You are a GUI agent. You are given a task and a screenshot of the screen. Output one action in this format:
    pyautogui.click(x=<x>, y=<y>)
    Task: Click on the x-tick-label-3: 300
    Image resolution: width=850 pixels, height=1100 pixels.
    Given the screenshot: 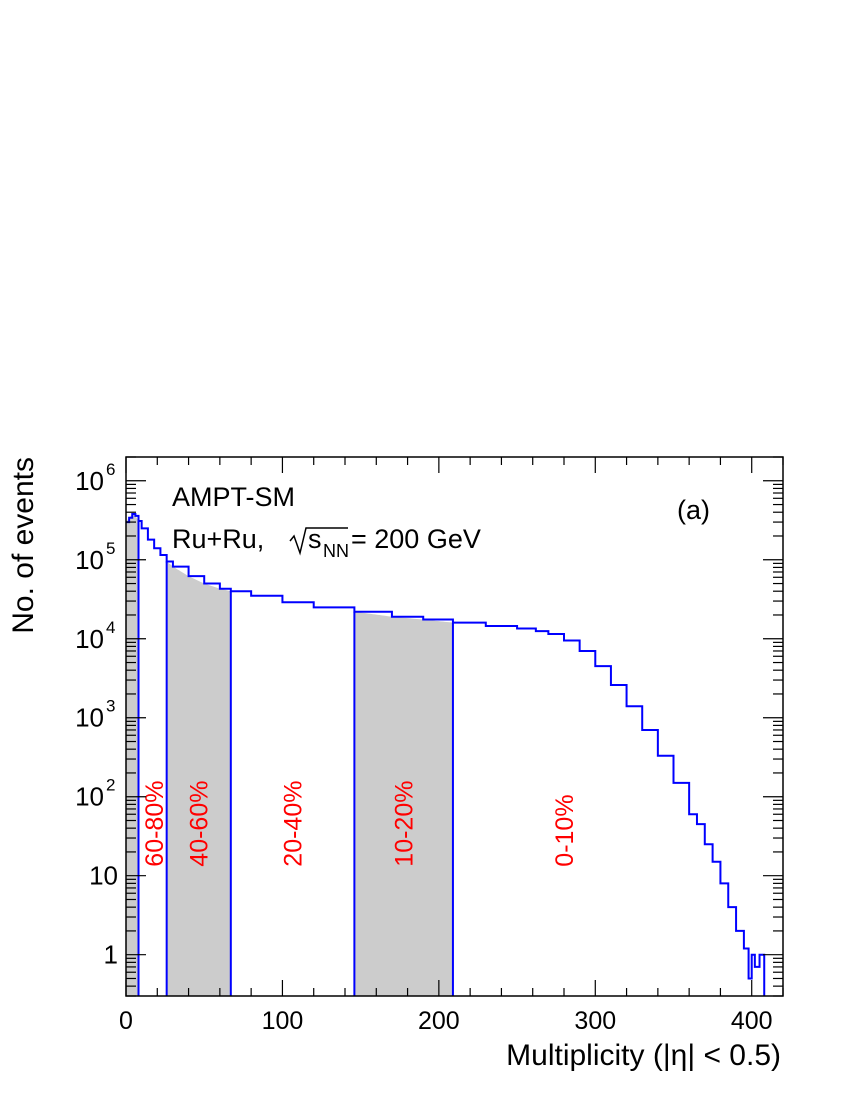 What is the action you would take?
    pyautogui.click(x=595, y=1021)
    